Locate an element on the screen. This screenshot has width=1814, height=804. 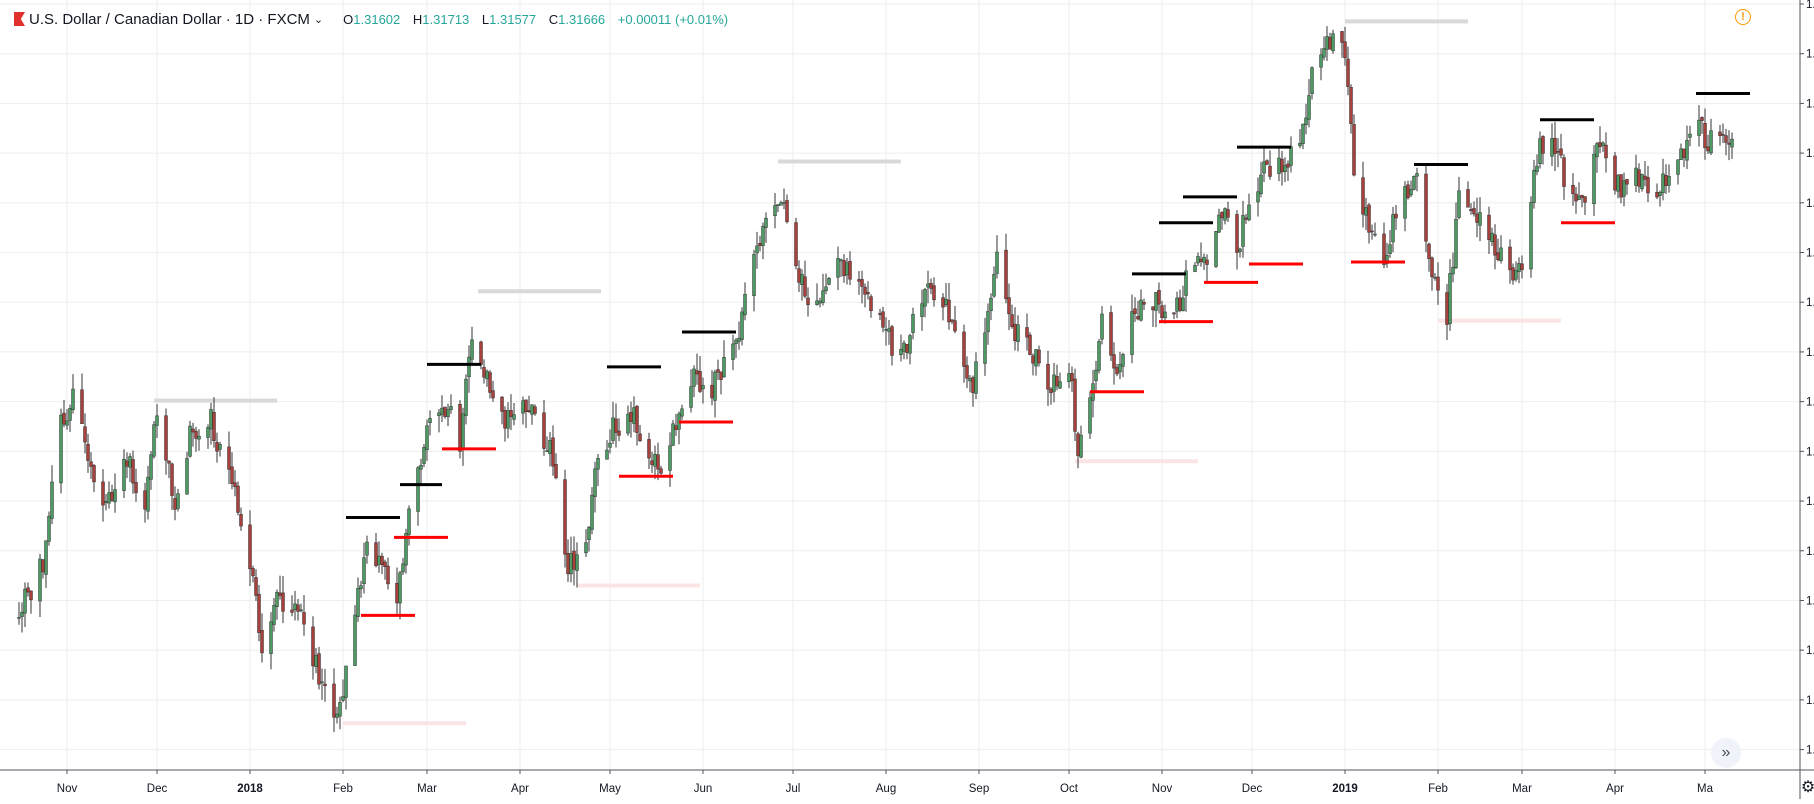
flag-icon is located at coordinates (19, 19).